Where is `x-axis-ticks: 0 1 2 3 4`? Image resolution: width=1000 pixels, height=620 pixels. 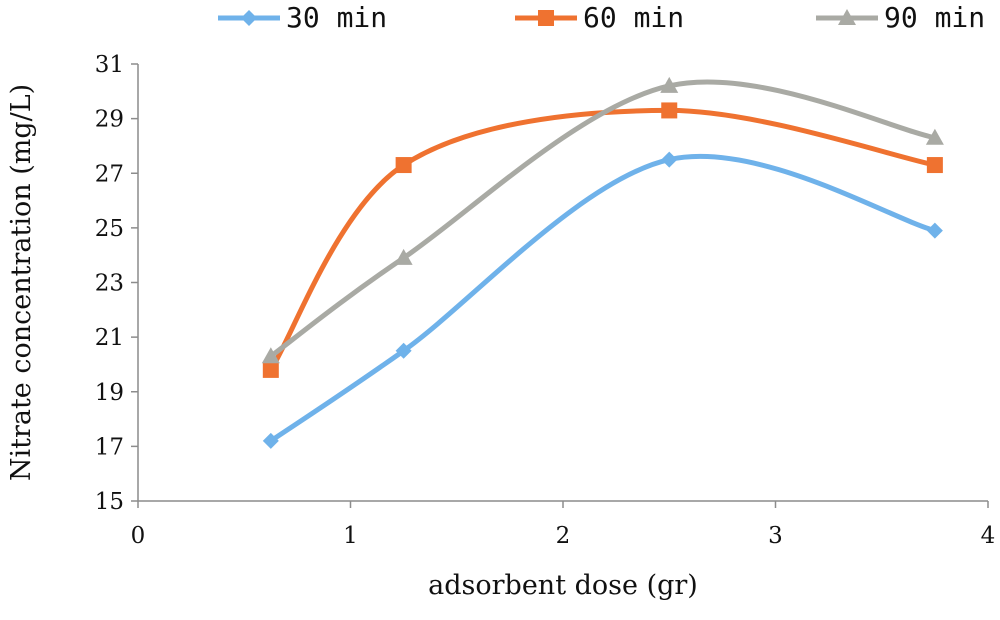 x-axis-ticks: 0 1 2 3 4 is located at coordinates (563, 525).